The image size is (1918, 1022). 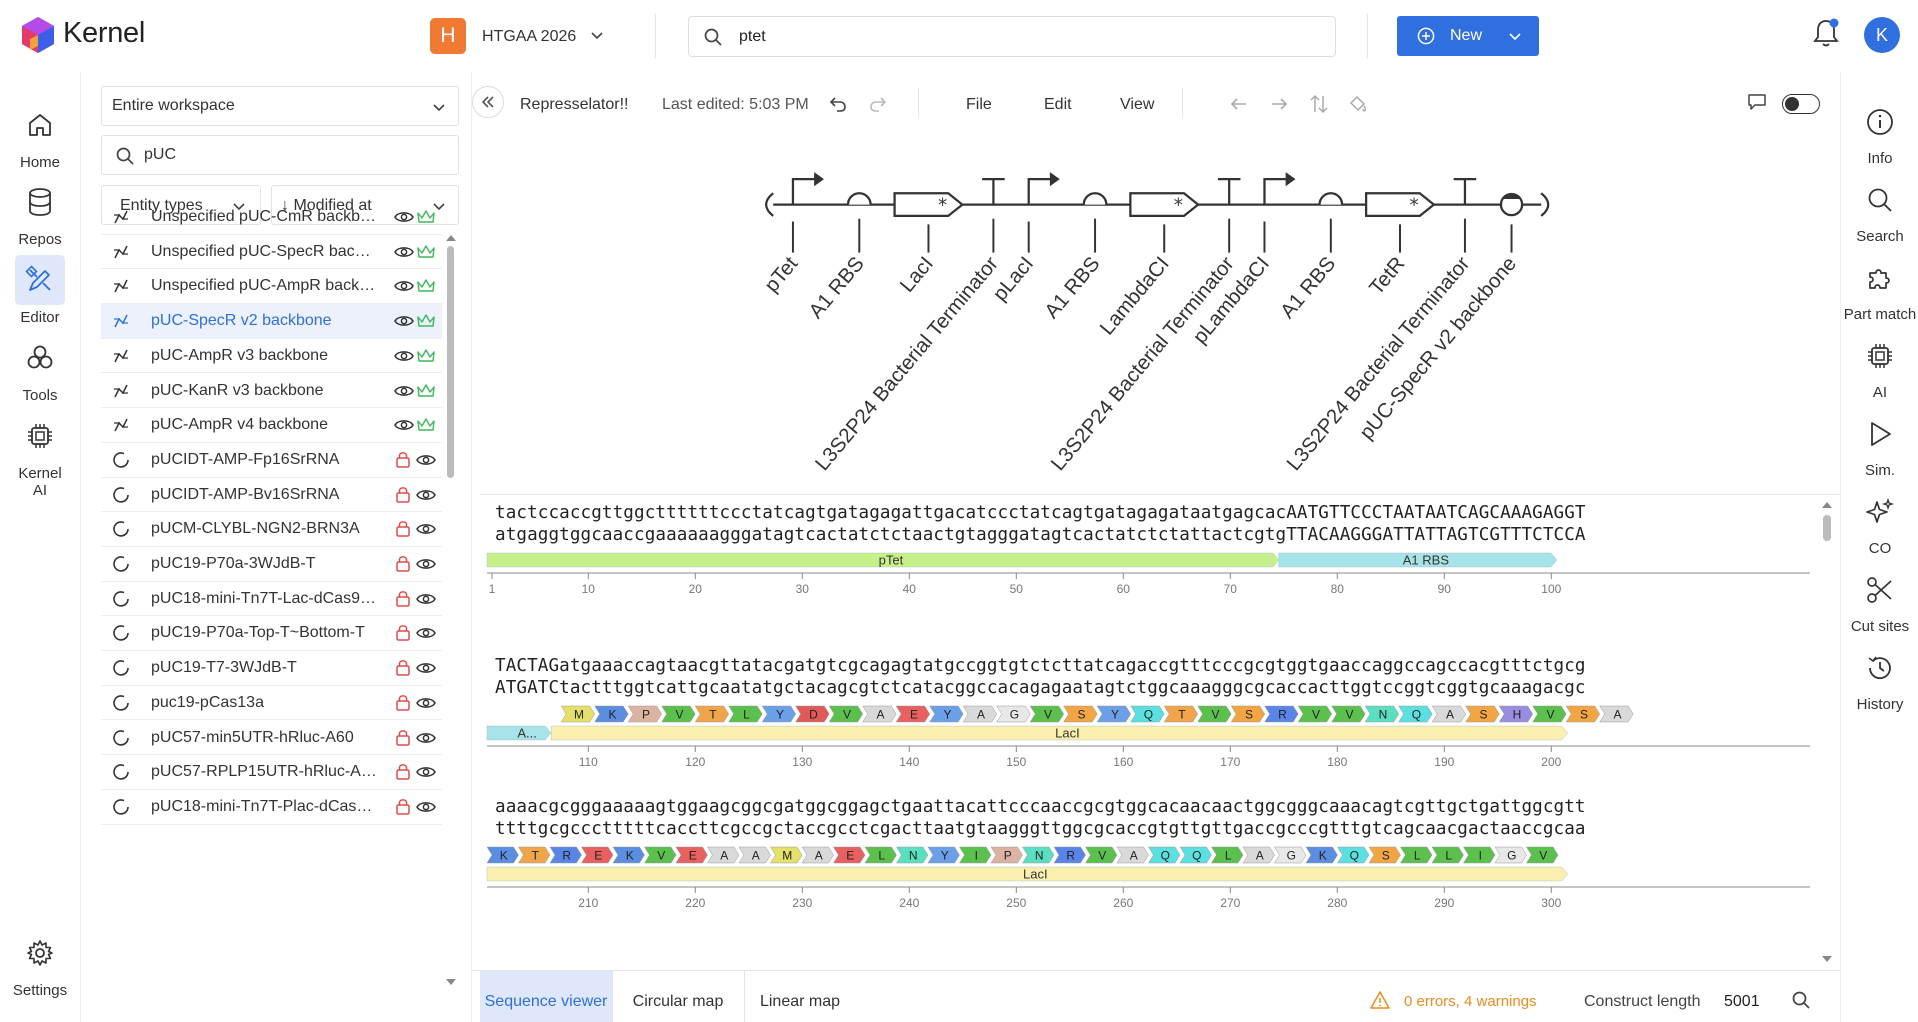 What do you see at coordinates (271, 356) in the screenshot?
I see `entity-list-item: pUC-AmpR v3 backbone` at bounding box center [271, 356].